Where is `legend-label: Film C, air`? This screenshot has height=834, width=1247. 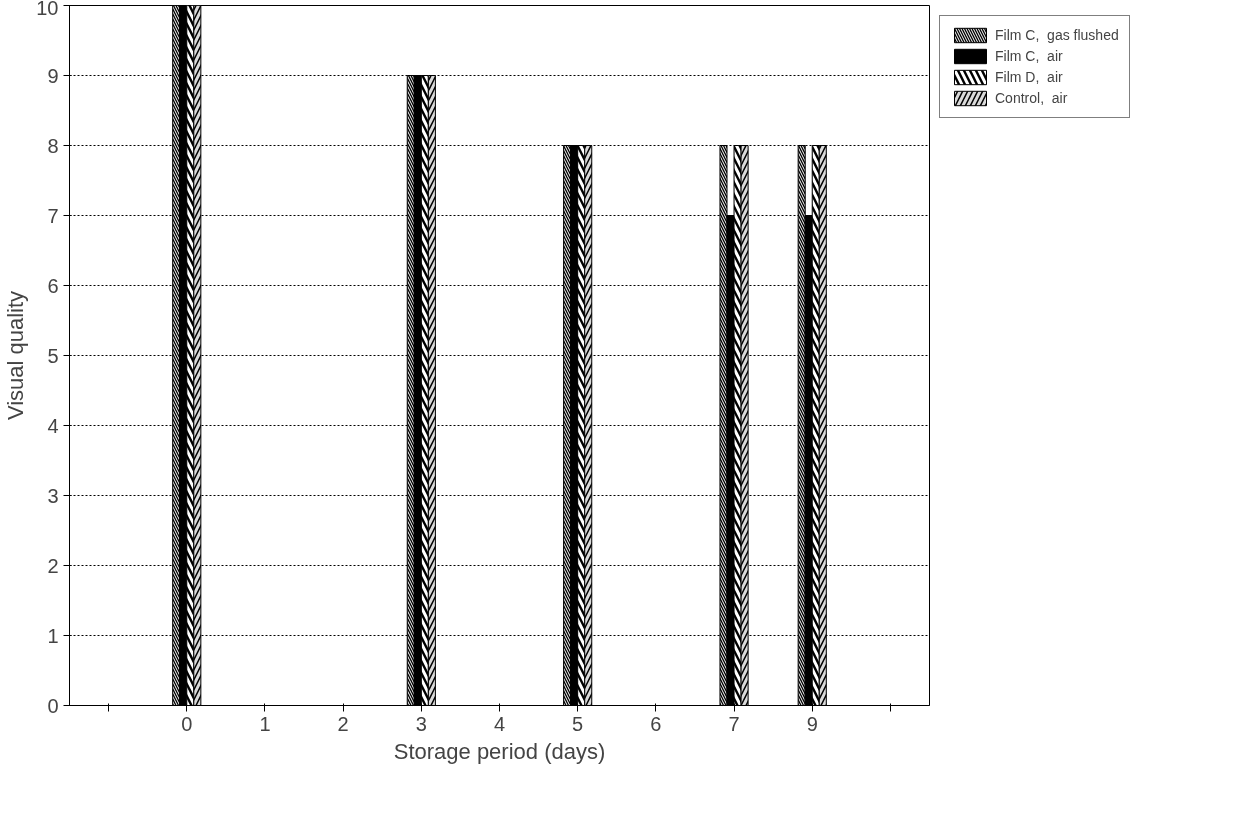
legend-label: Film C, air is located at coordinates (1029, 56).